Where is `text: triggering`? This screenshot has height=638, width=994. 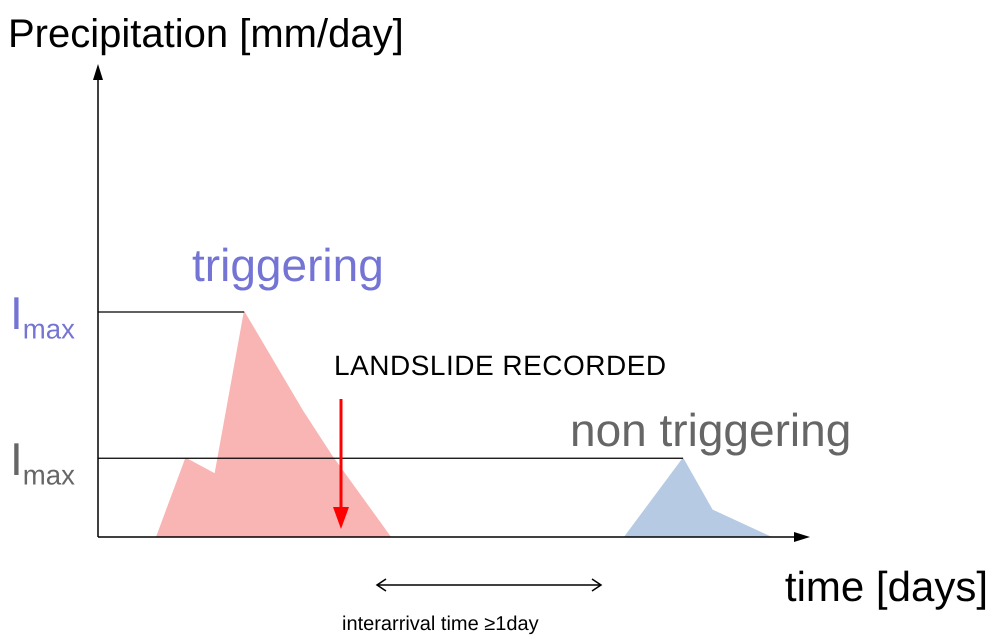
text: triggering is located at coordinates (288, 265).